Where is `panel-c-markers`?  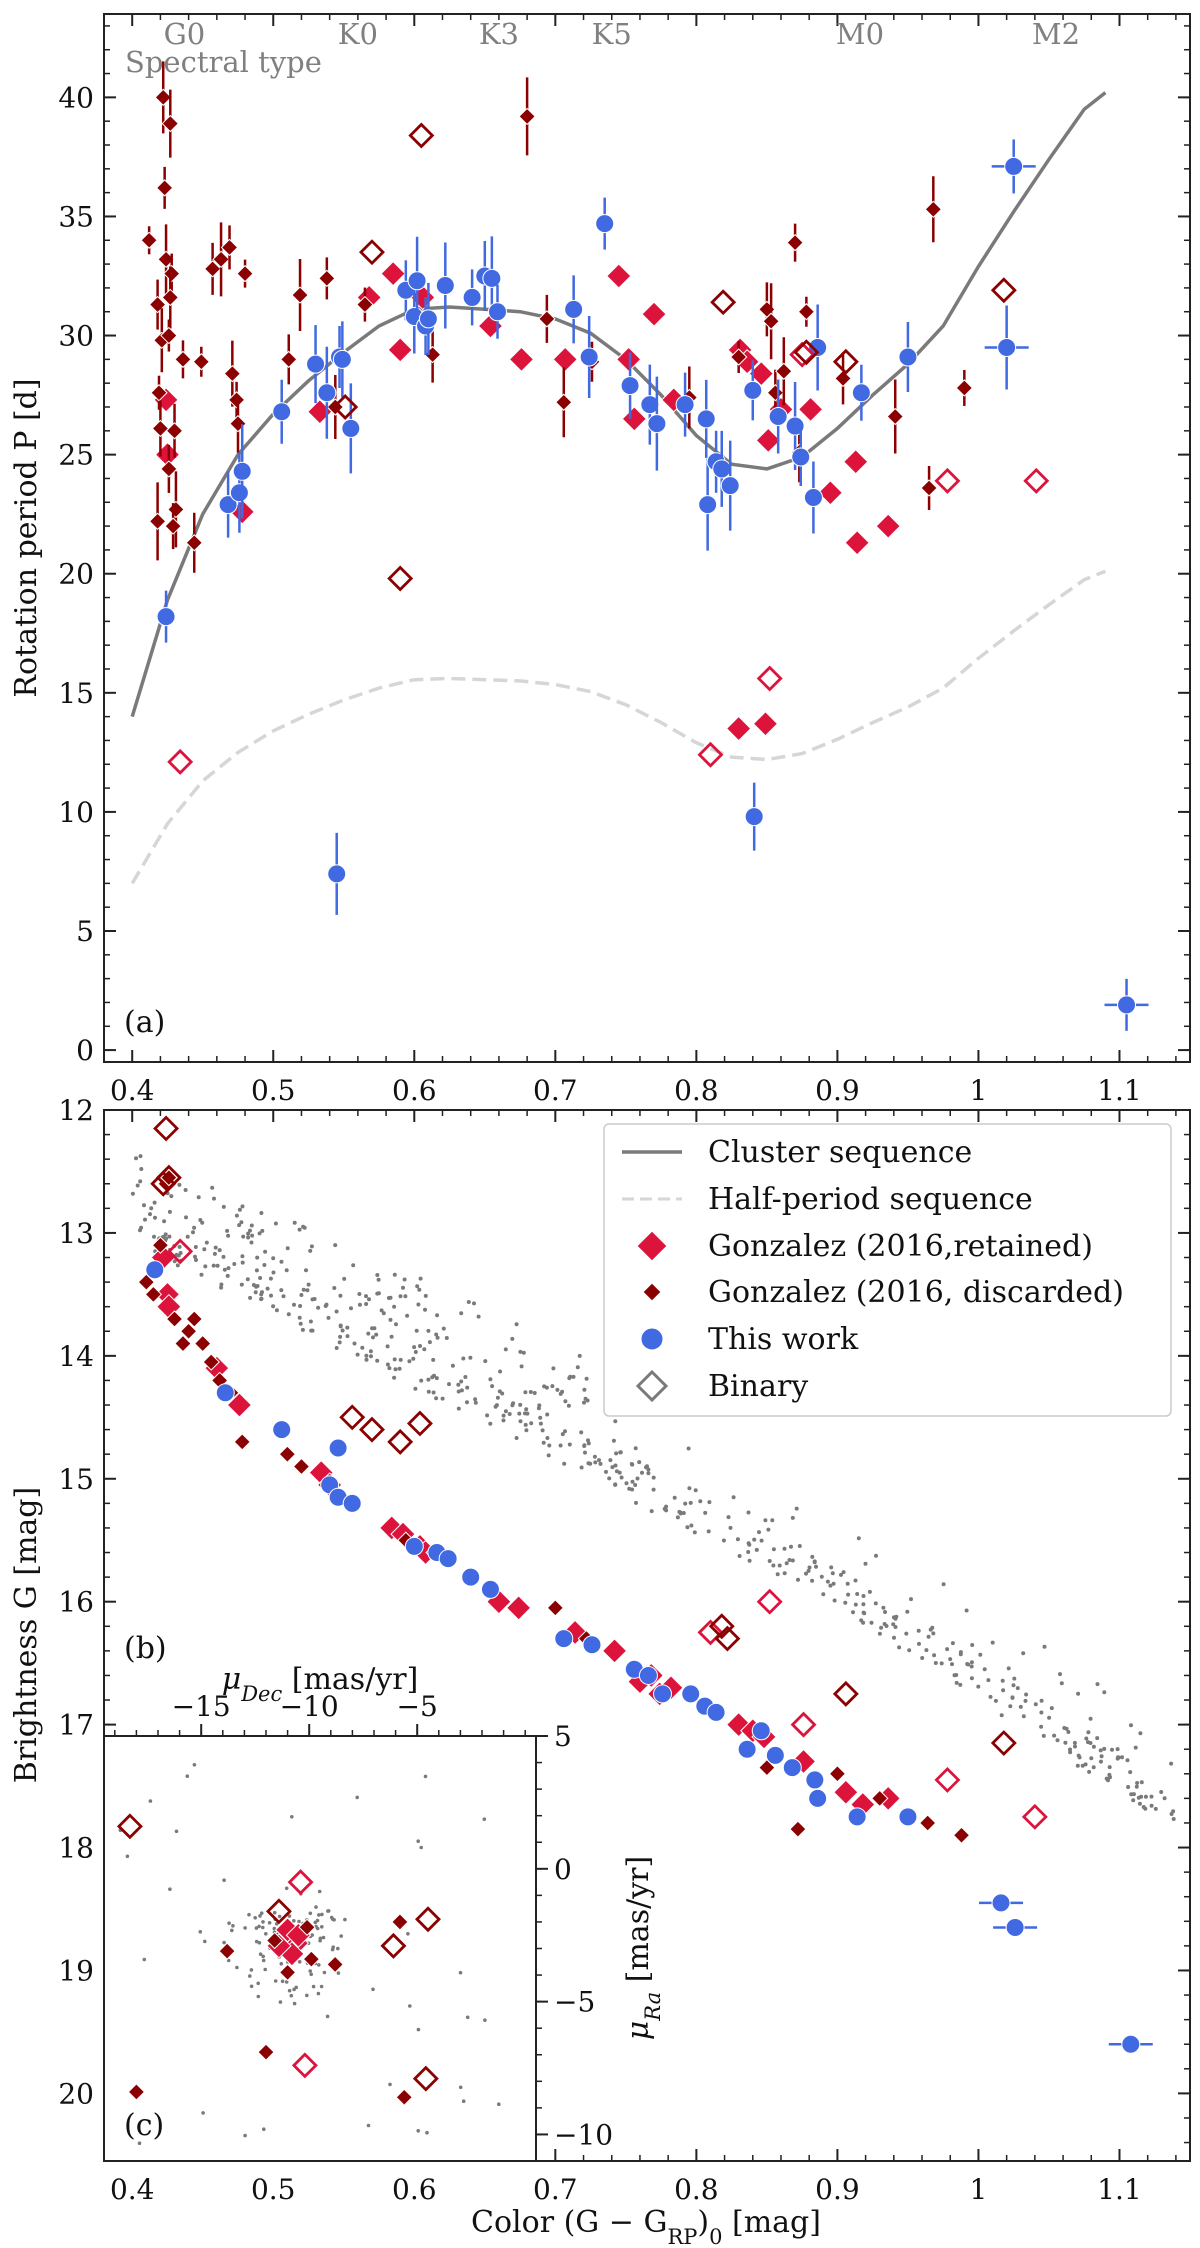
panel-c-markers is located at coordinates (278, 1959).